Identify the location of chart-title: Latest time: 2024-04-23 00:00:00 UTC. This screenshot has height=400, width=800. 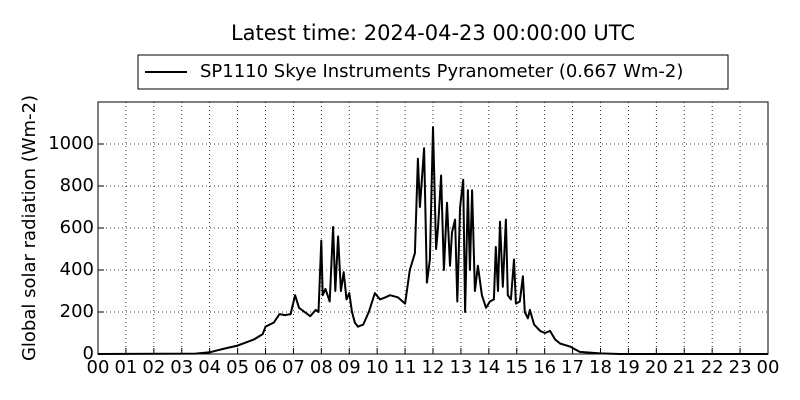
(433, 33).